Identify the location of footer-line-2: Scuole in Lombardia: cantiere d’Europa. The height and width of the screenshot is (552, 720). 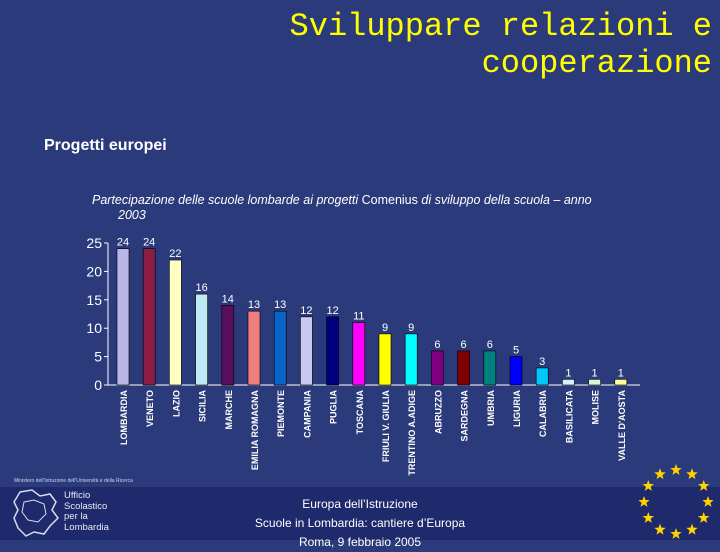
(360, 523).